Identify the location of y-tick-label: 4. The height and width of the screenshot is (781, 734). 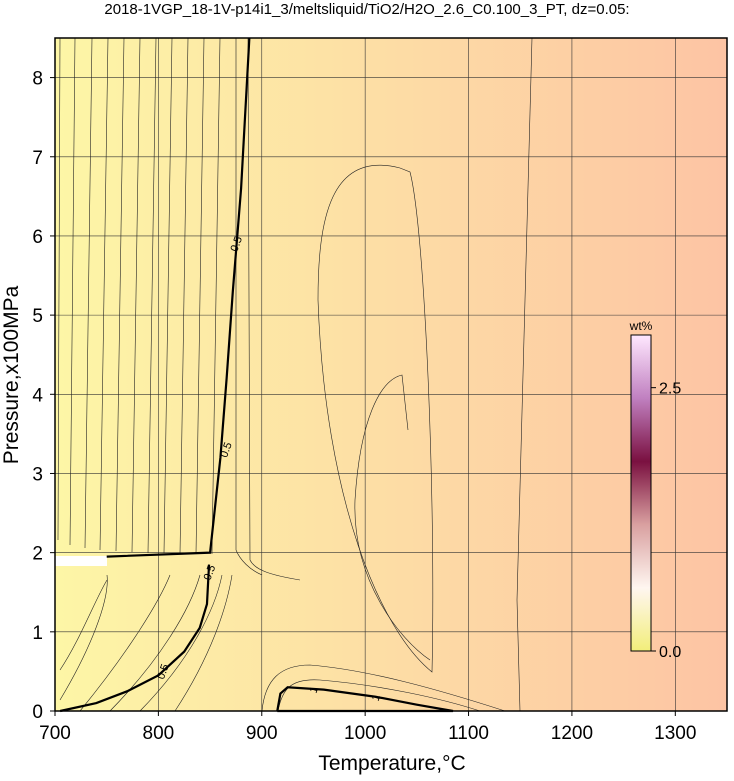
(37, 395).